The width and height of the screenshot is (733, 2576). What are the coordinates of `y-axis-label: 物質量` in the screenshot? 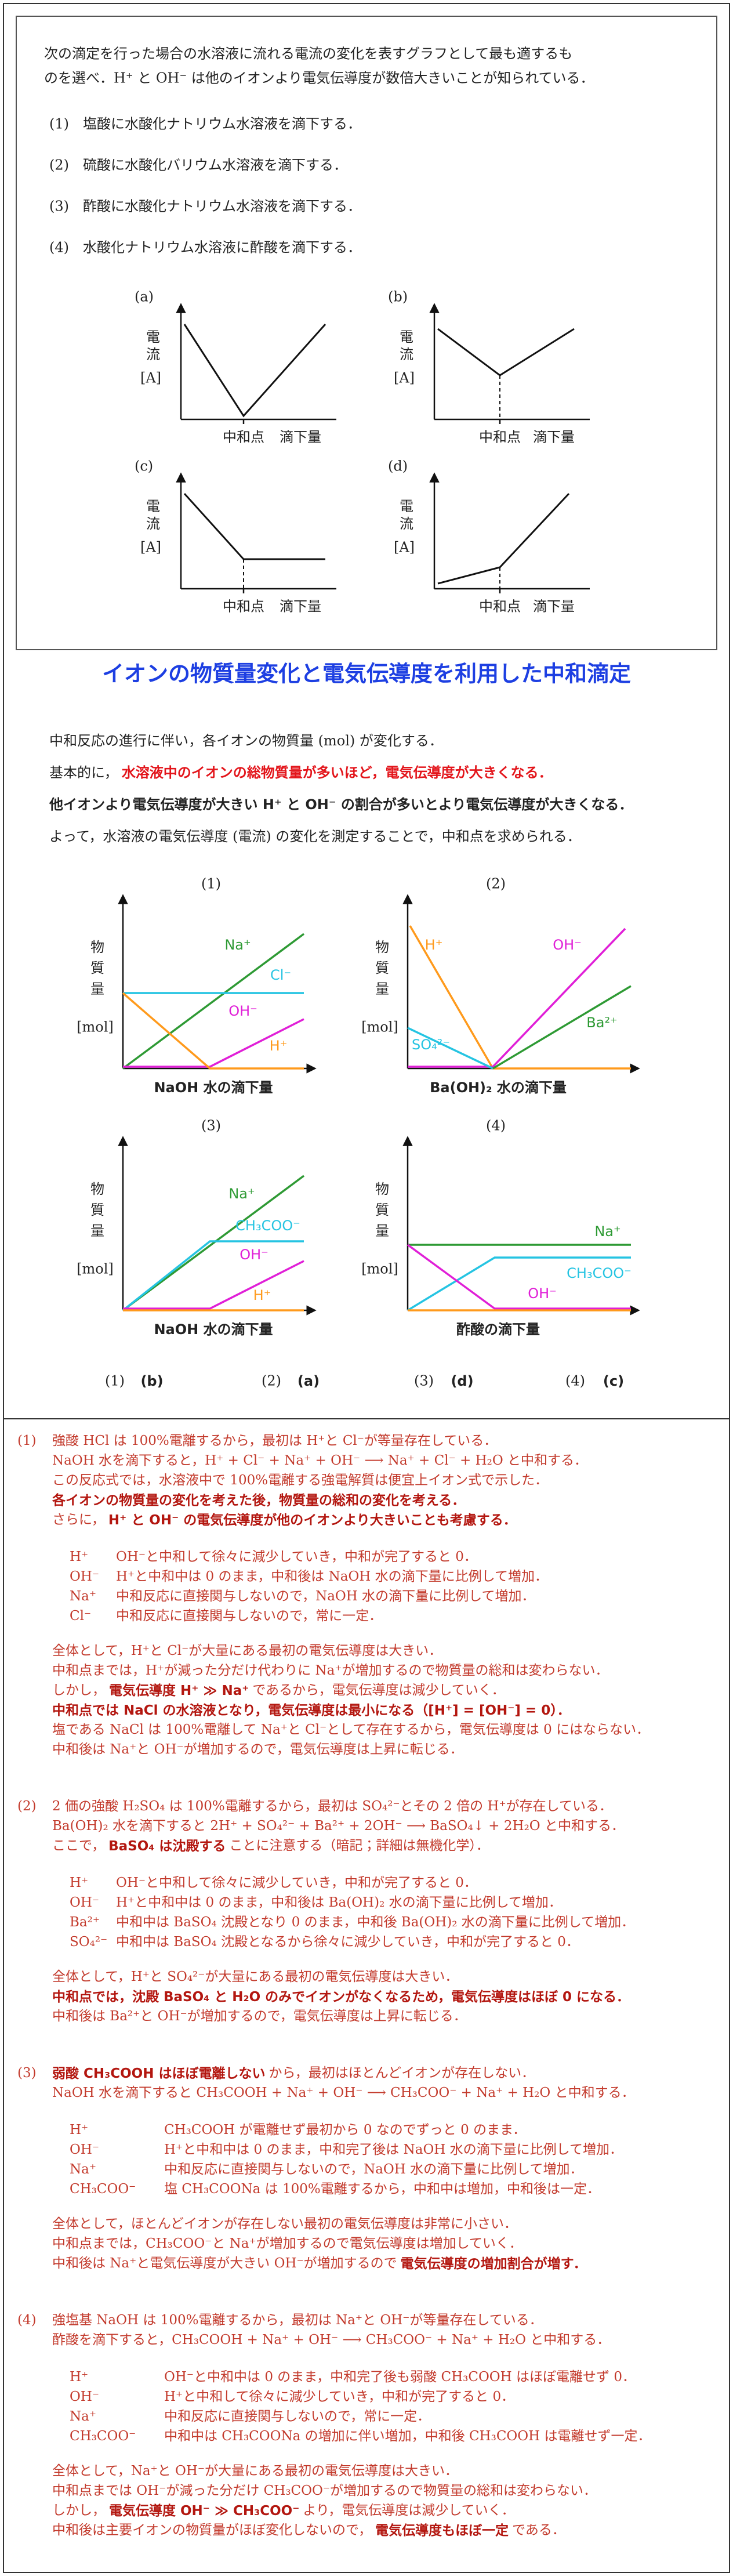 It's located at (381, 1213).